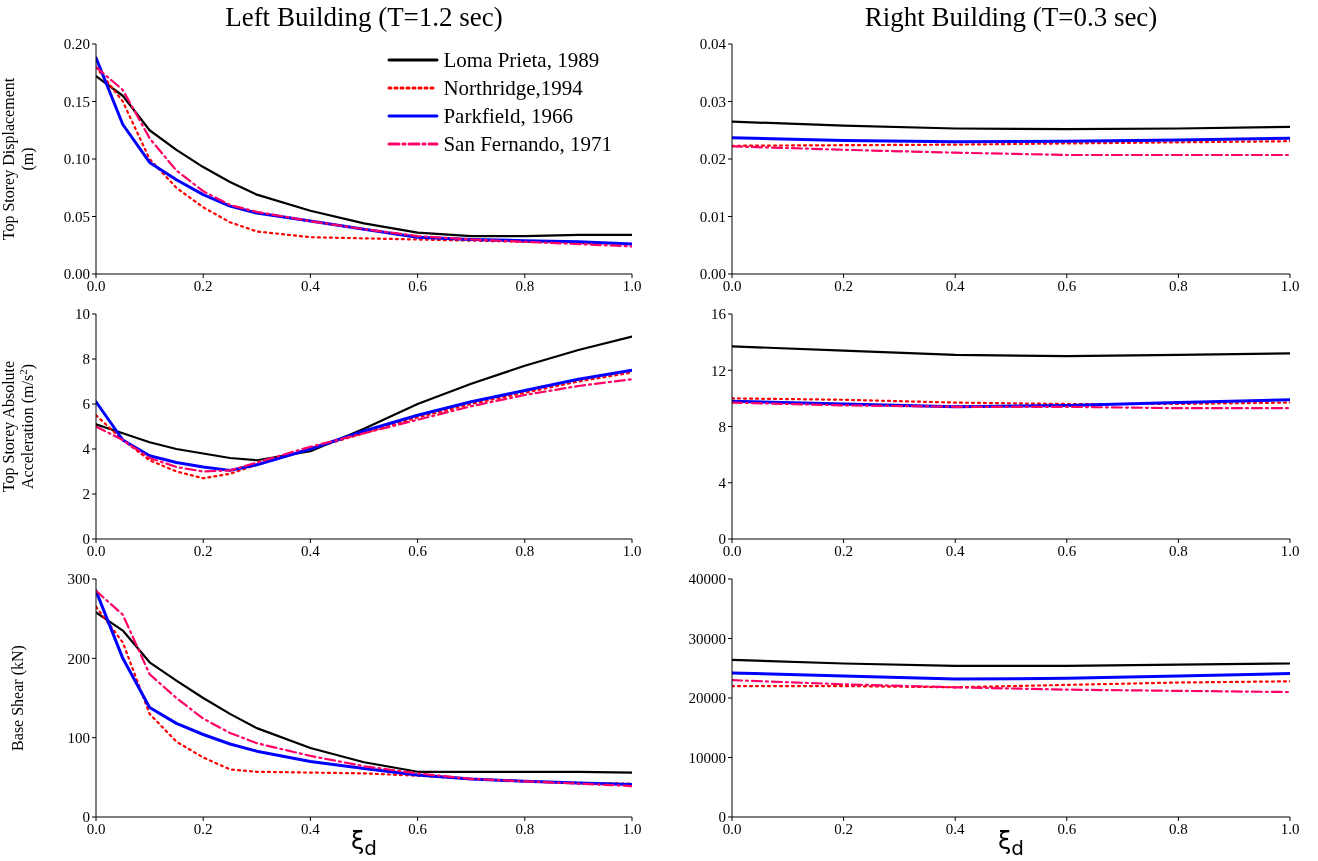 The image size is (1318, 861). What do you see at coordinates (76, 216) in the screenshot?
I see `y-tick-label: 0.05` at bounding box center [76, 216].